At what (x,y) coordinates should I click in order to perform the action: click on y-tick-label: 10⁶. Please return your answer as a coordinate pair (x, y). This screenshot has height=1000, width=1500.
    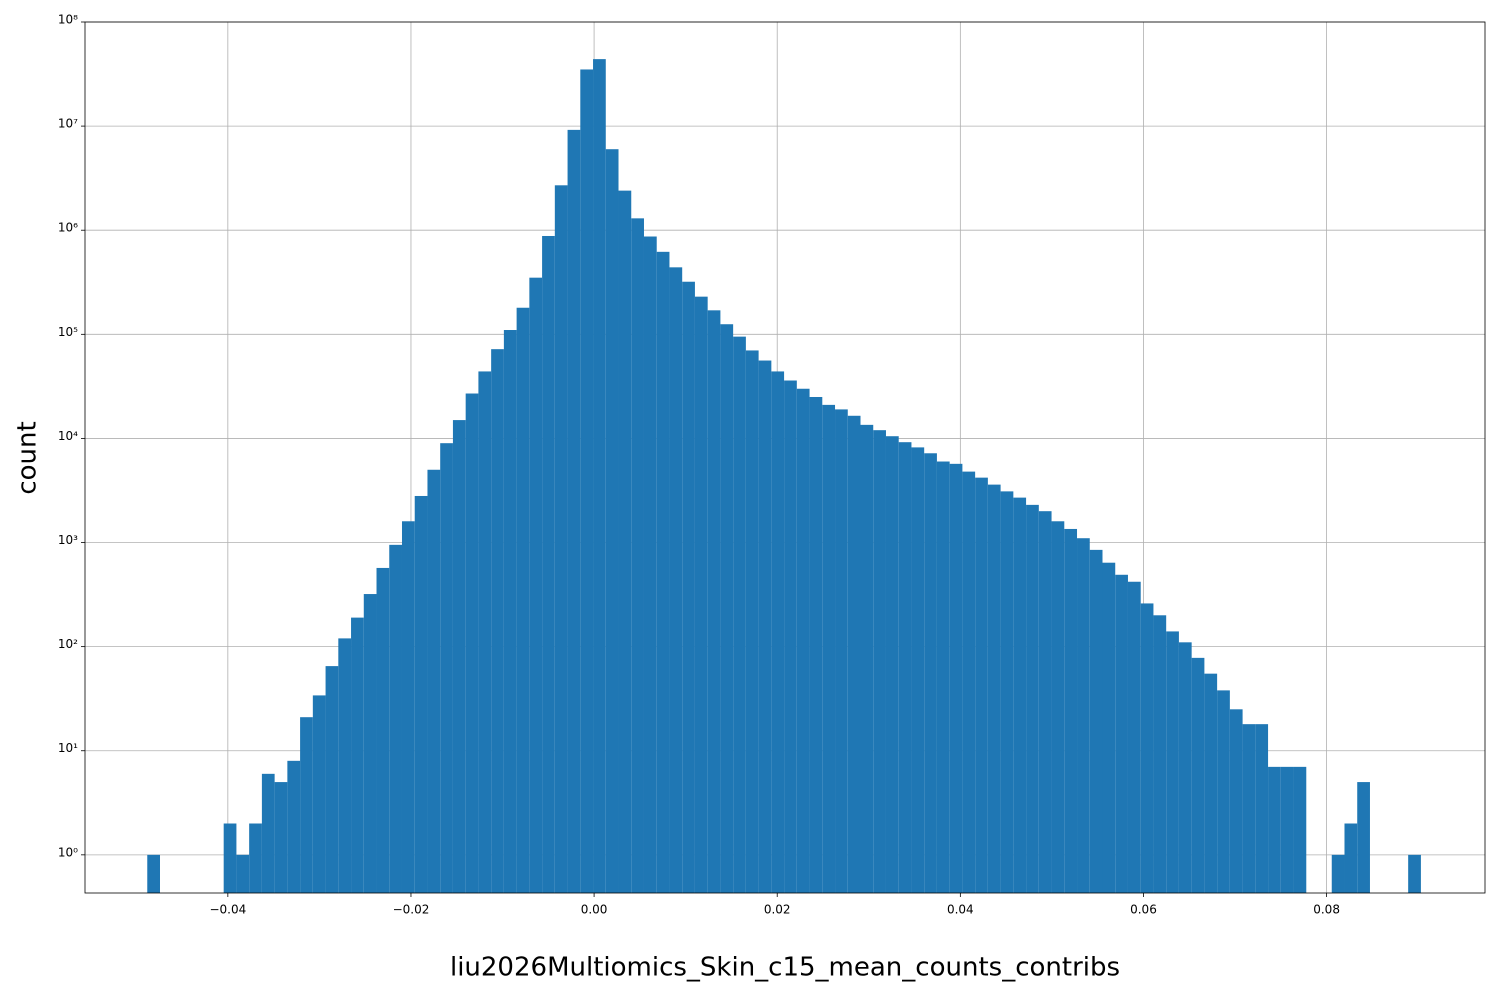
    Looking at the image, I should click on (68, 228).